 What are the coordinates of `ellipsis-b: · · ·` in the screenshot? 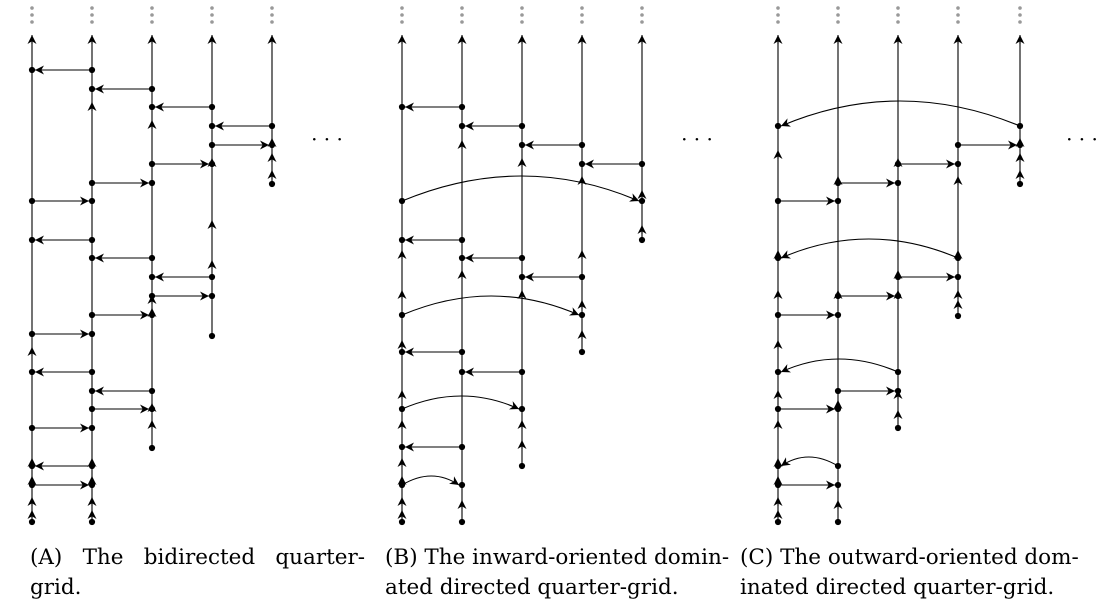 It's located at (697, 139).